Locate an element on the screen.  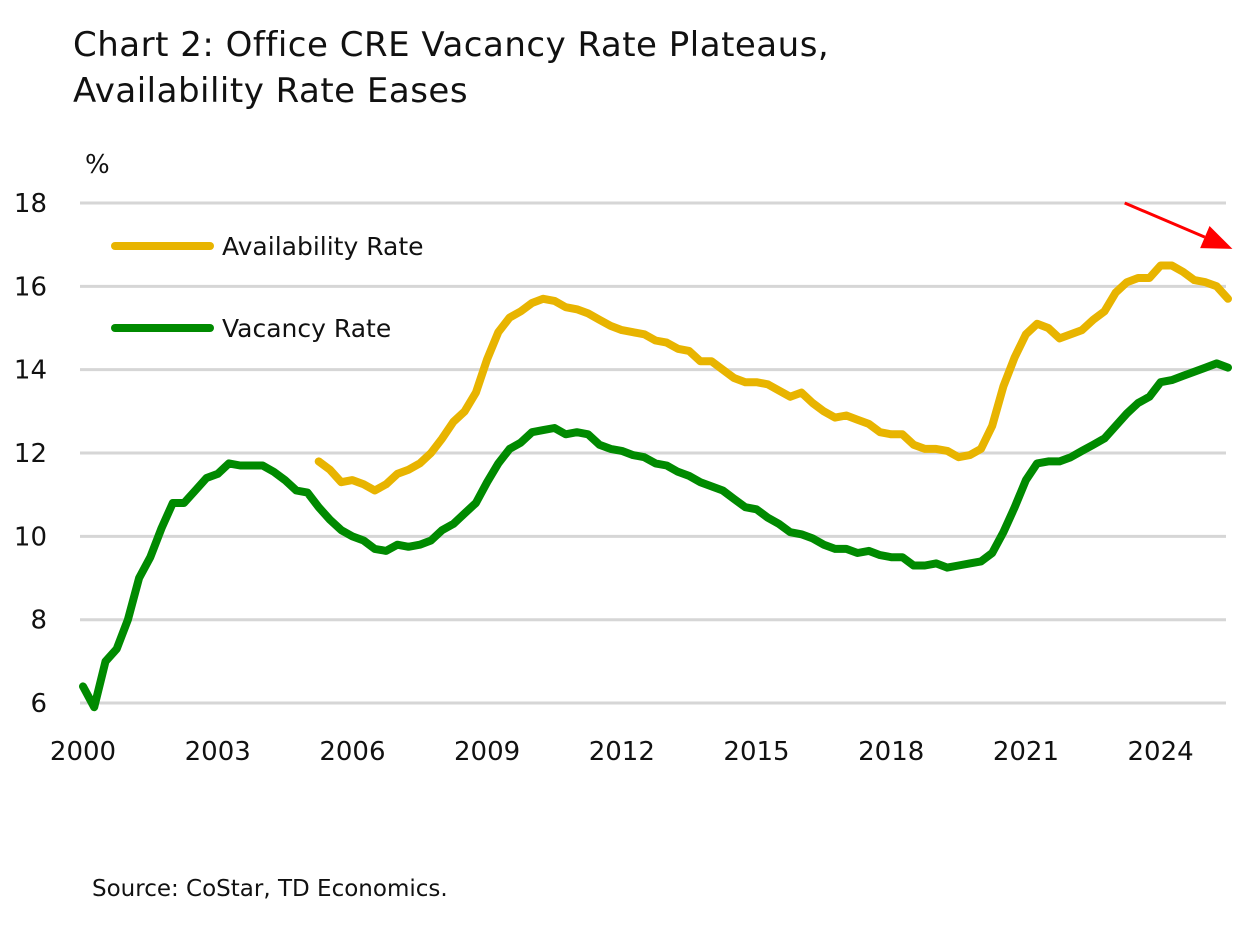
chart-title-line-2: Availability Rate Eases is located at coordinates (271, 91).